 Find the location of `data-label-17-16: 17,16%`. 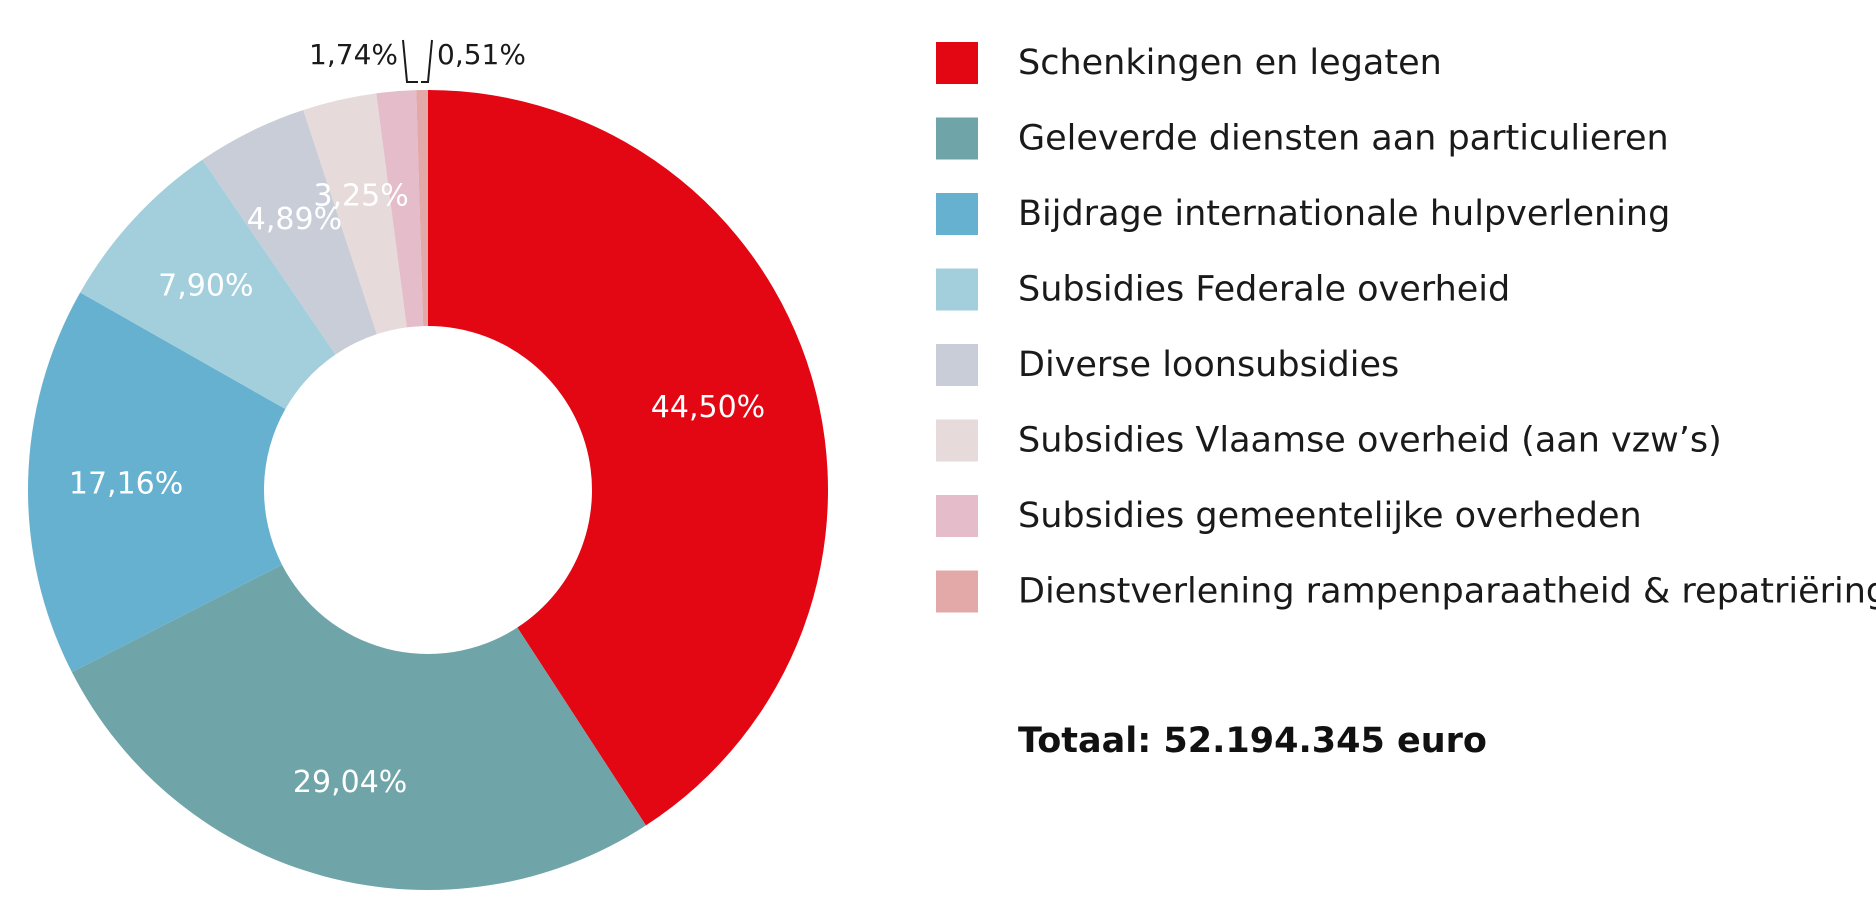

data-label-17-16: 17,16% is located at coordinates (126, 483).